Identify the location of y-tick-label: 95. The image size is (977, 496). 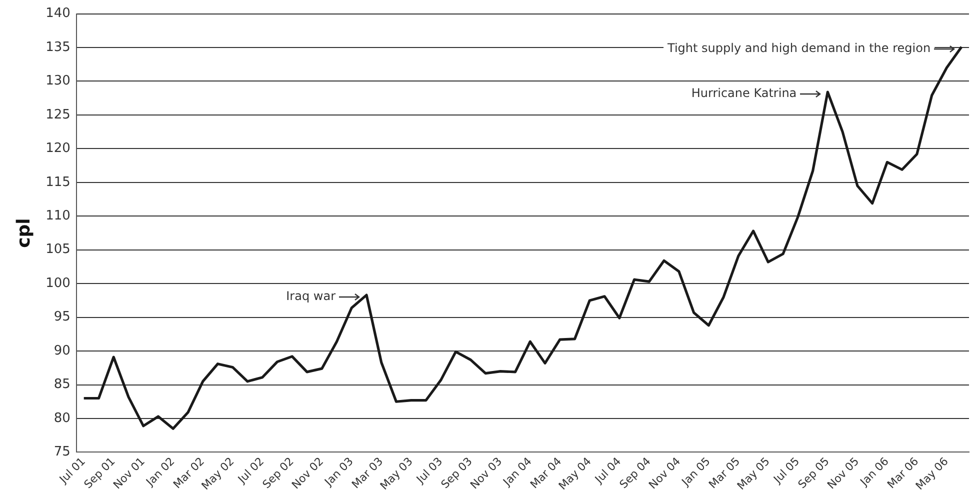
(62, 317).